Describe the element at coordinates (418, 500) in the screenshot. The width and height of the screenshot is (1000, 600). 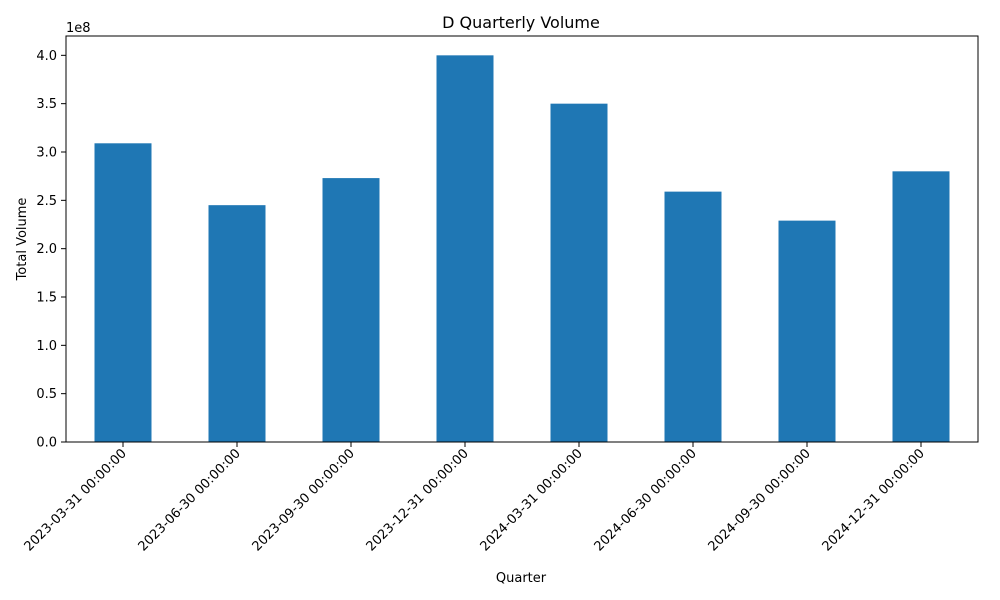
I see `x-tick-label-3: 2023-12-31 00:00:00` at that location.